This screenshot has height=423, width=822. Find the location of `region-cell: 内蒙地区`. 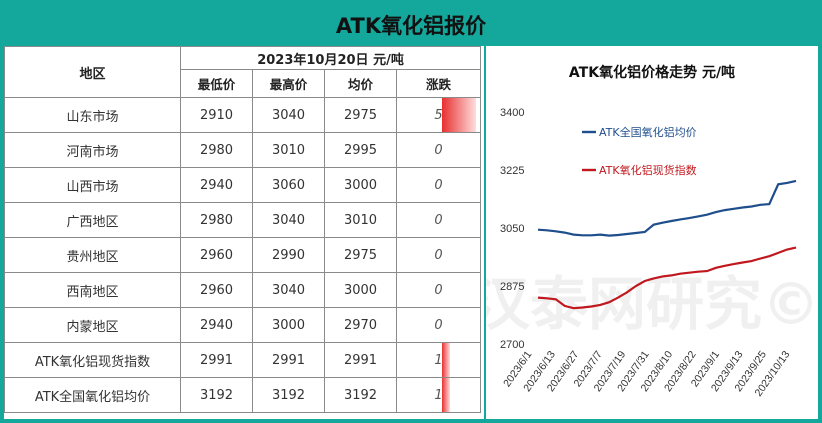

region-cell: 内蒙地区 is located at coordinates (92, 325).